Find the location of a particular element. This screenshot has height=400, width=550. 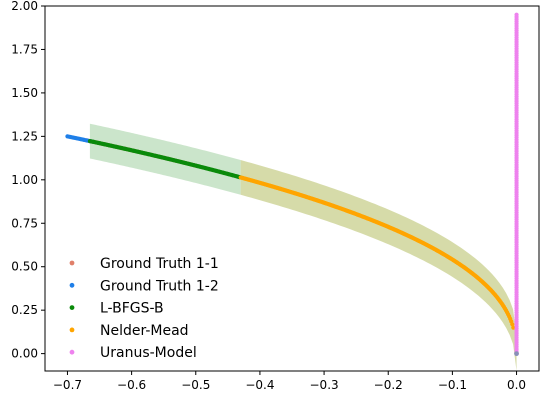

legend-label: Uranus-Model is located at coordinates (148, 353).